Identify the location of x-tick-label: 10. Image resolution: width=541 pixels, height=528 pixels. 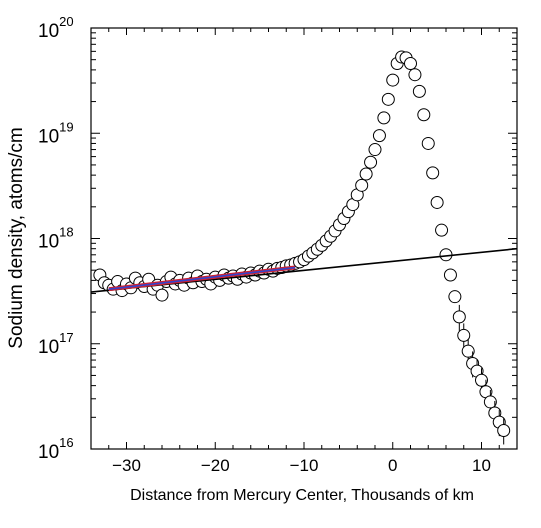
(481, 465).